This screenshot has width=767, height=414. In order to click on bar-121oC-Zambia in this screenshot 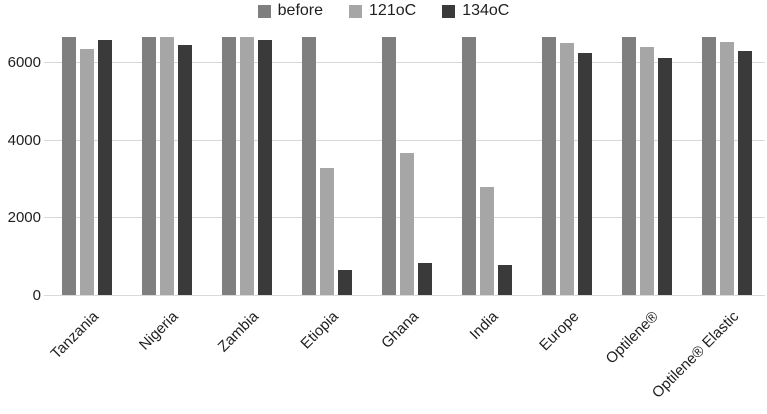, I will do `click(247, 166)`.